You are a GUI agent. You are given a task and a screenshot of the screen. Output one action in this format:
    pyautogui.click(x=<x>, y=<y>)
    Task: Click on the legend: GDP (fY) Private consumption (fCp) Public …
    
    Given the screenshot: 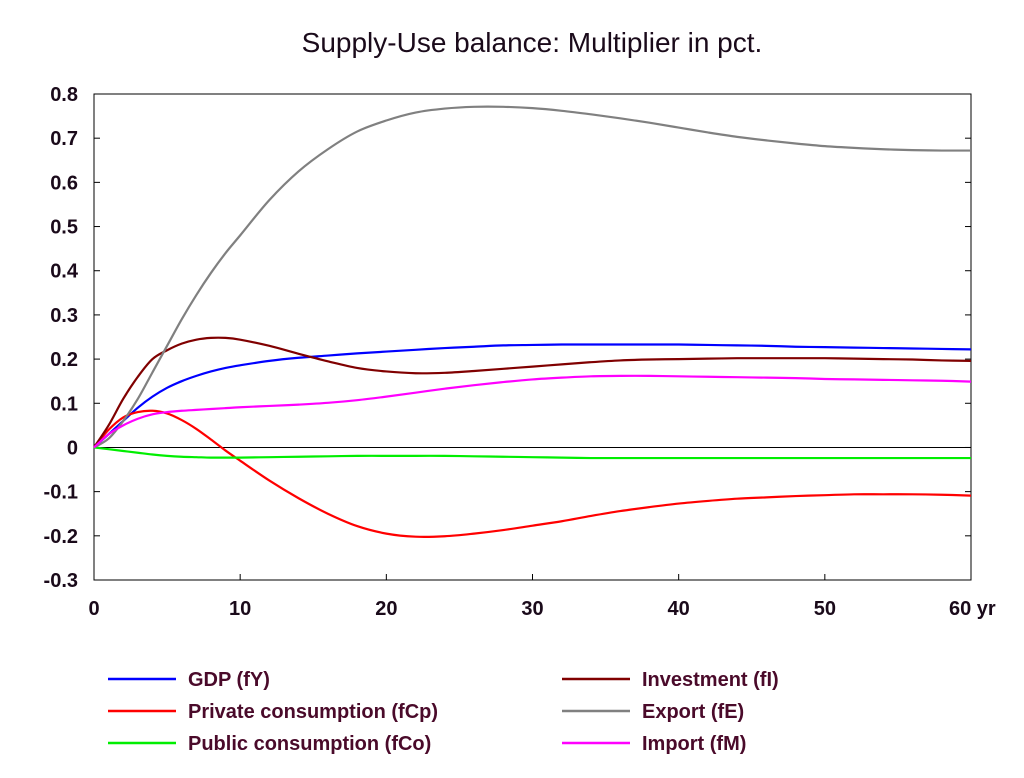 What is the action you would take?
    pyautogui.click(x=443, y=712)
    